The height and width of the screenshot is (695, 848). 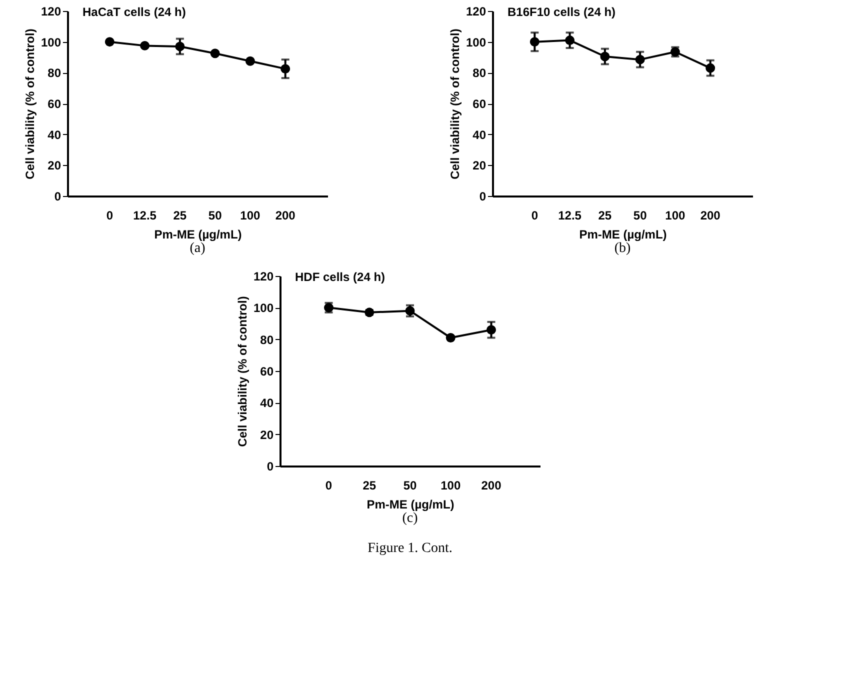 What do you see at coordinates (410, 548) in the screenshot?
I see `caption: Figure 1. Cont.` at bounding box center [410, 548].